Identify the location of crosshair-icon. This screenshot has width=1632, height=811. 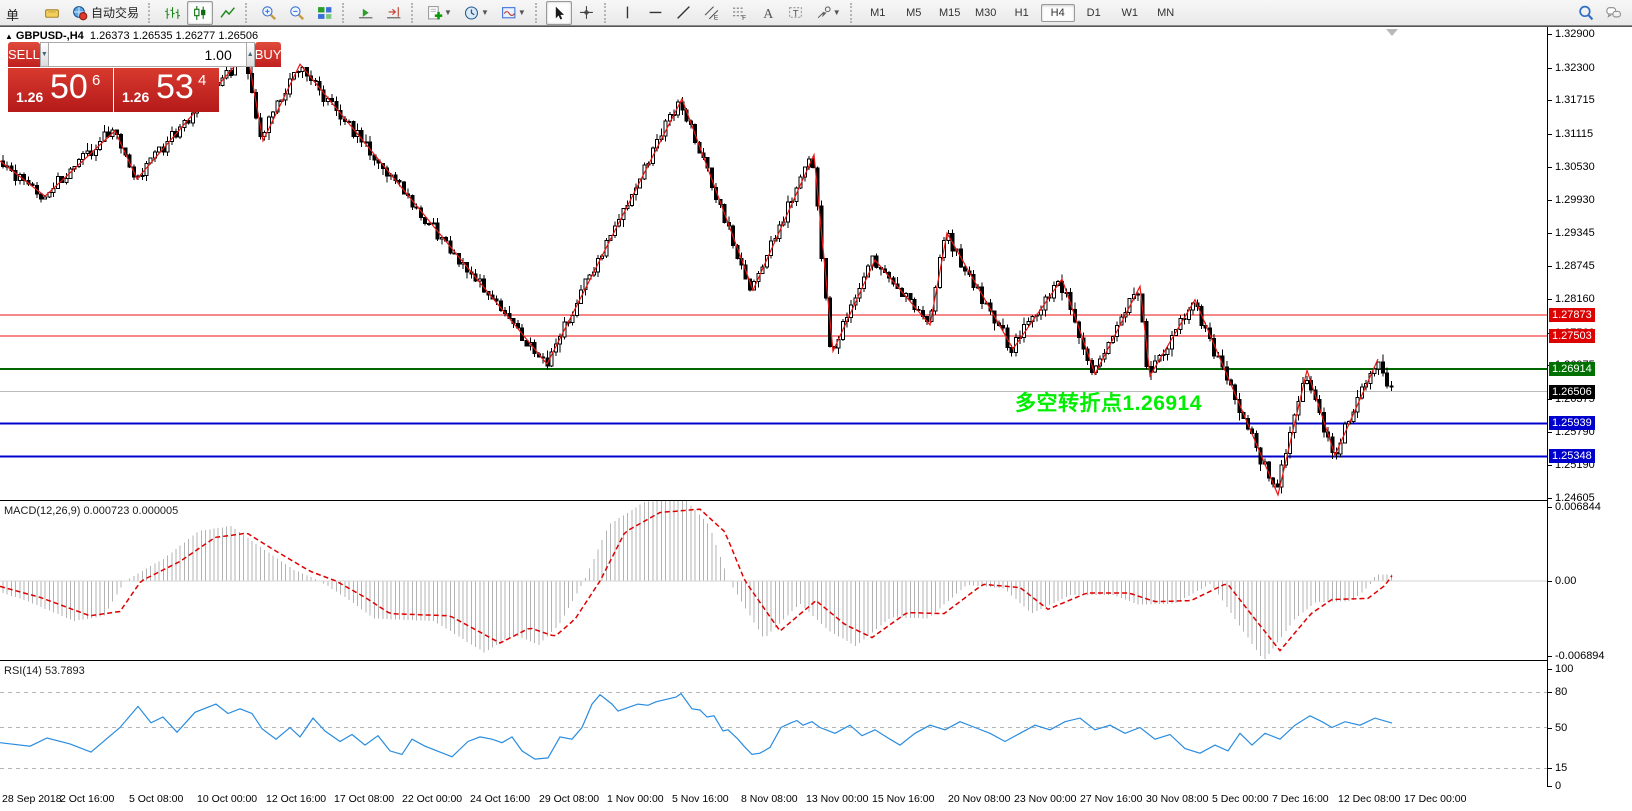
(587, 13).